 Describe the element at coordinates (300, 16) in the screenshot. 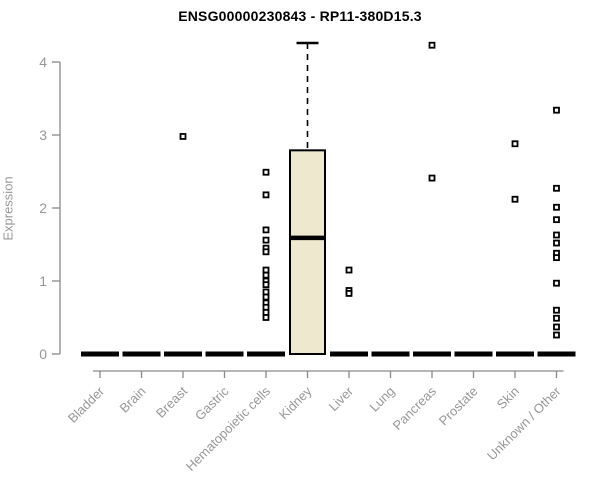

I see `chart-title: ENSG00000230843 - RP11-380D15.3` at that location.